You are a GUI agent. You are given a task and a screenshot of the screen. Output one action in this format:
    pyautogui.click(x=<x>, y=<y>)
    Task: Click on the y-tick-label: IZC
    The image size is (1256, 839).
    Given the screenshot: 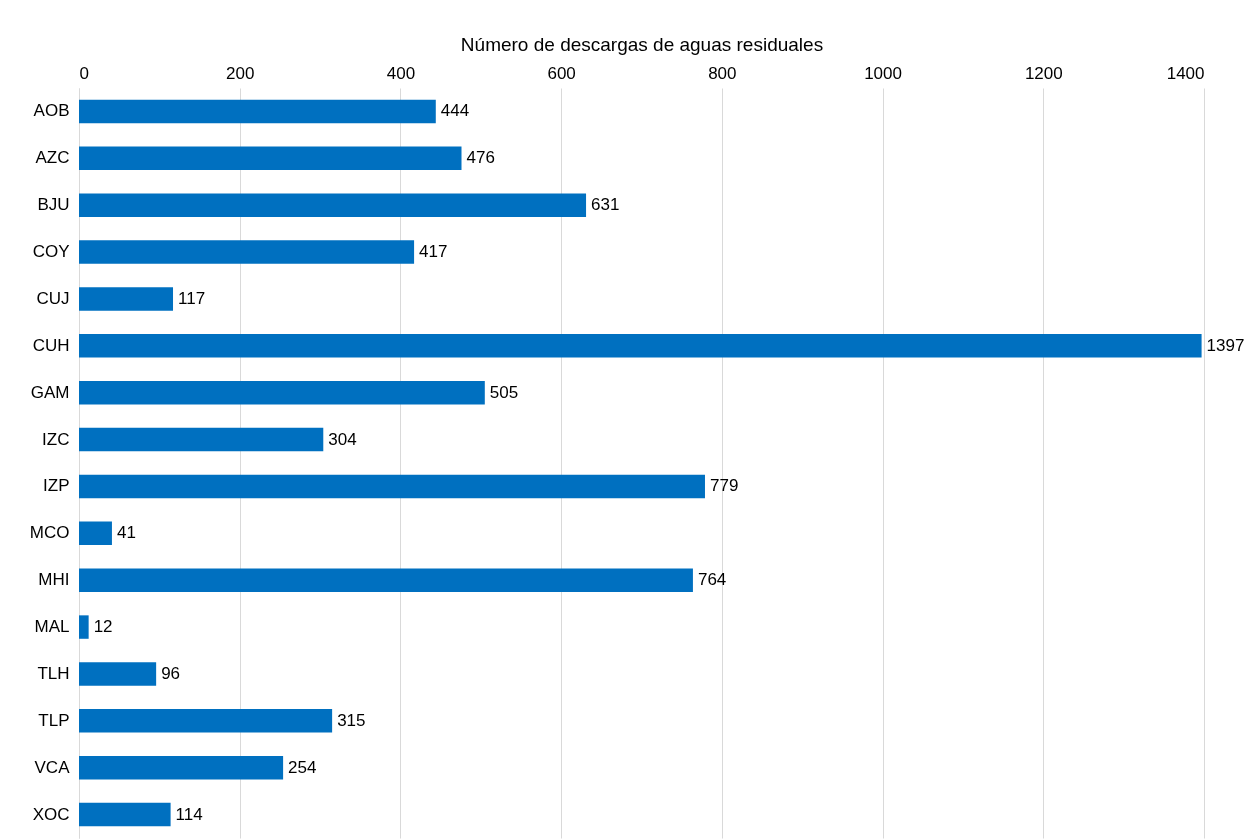 What is the action you would take?
    pyautogui.click(x=56, y=439)
    